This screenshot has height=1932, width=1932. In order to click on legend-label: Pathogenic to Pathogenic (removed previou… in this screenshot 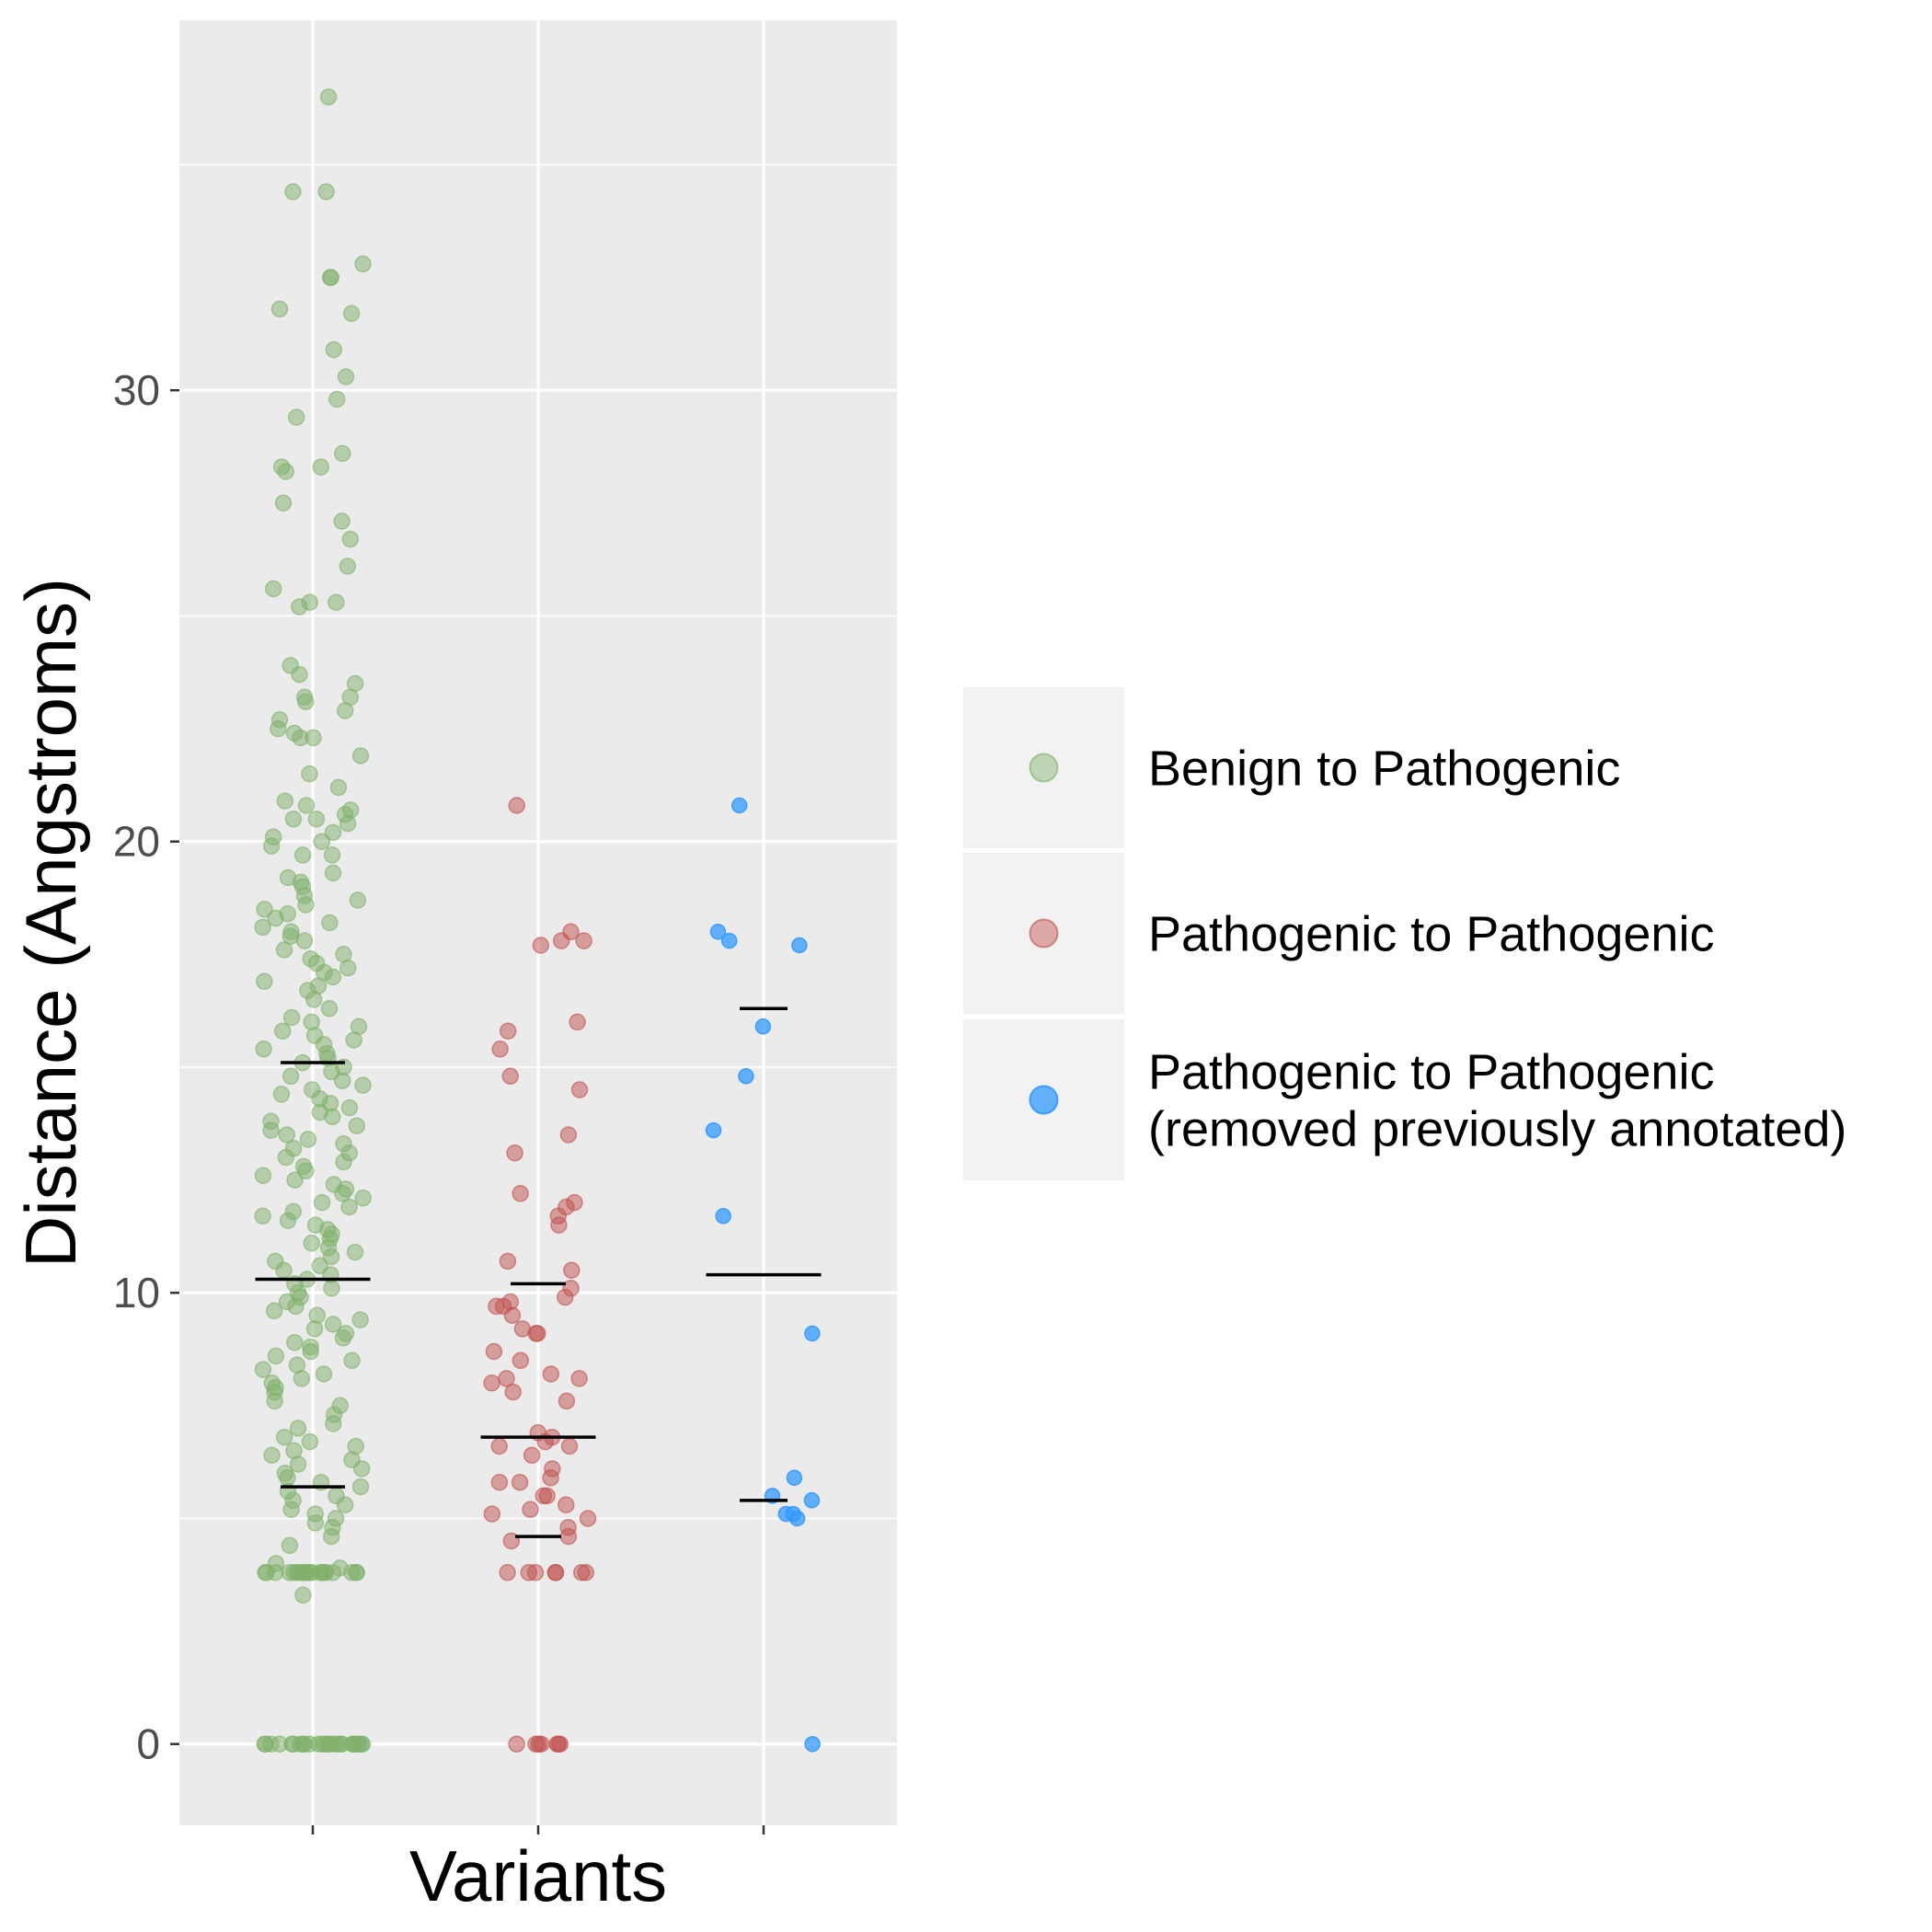, I will do `click(1497, 1101)`.